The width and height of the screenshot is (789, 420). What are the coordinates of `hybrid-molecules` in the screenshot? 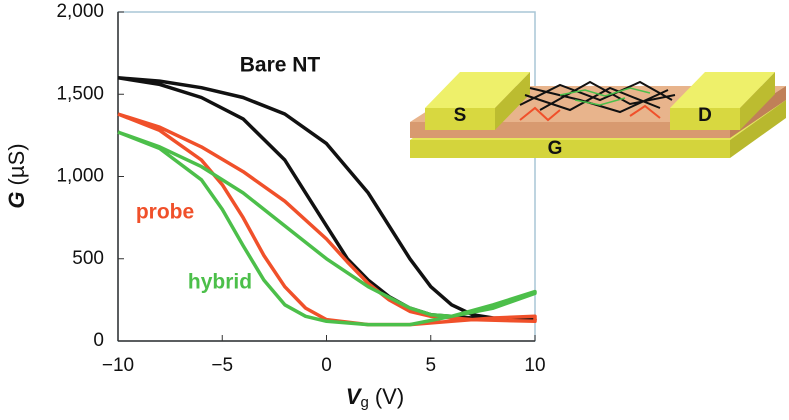 It's located at (605, 96).